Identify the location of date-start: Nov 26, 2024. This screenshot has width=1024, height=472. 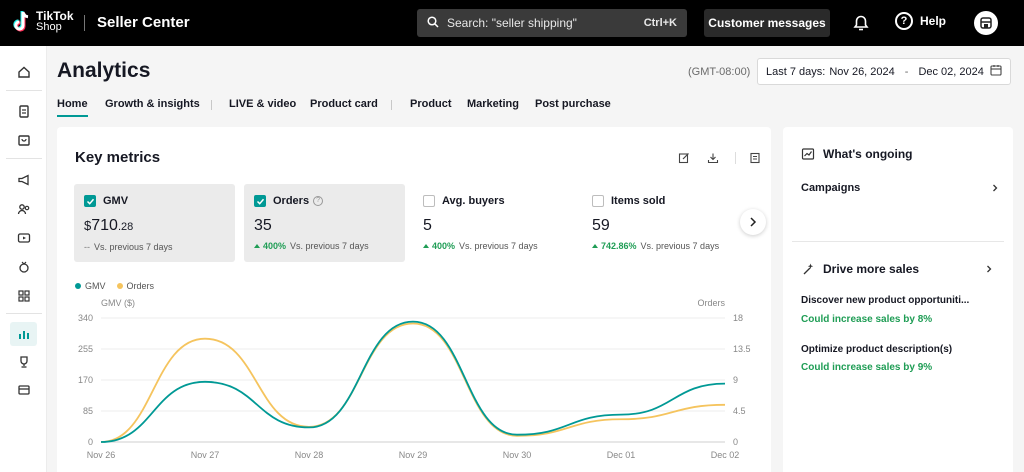
(862, 71).